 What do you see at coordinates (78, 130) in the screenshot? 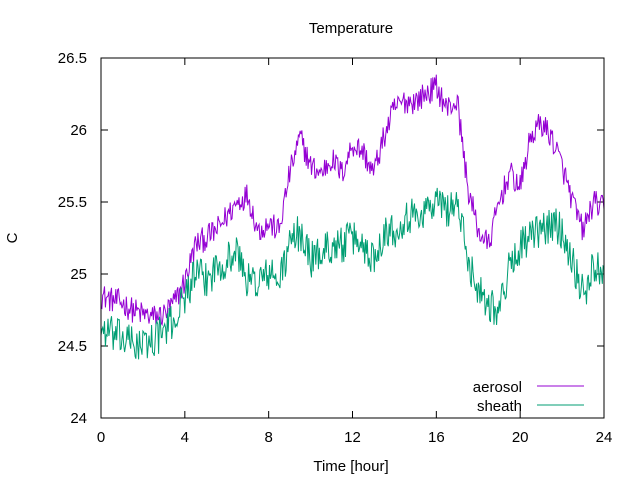
I see `y-tick-label: 26` at bounding box center [78, 130].